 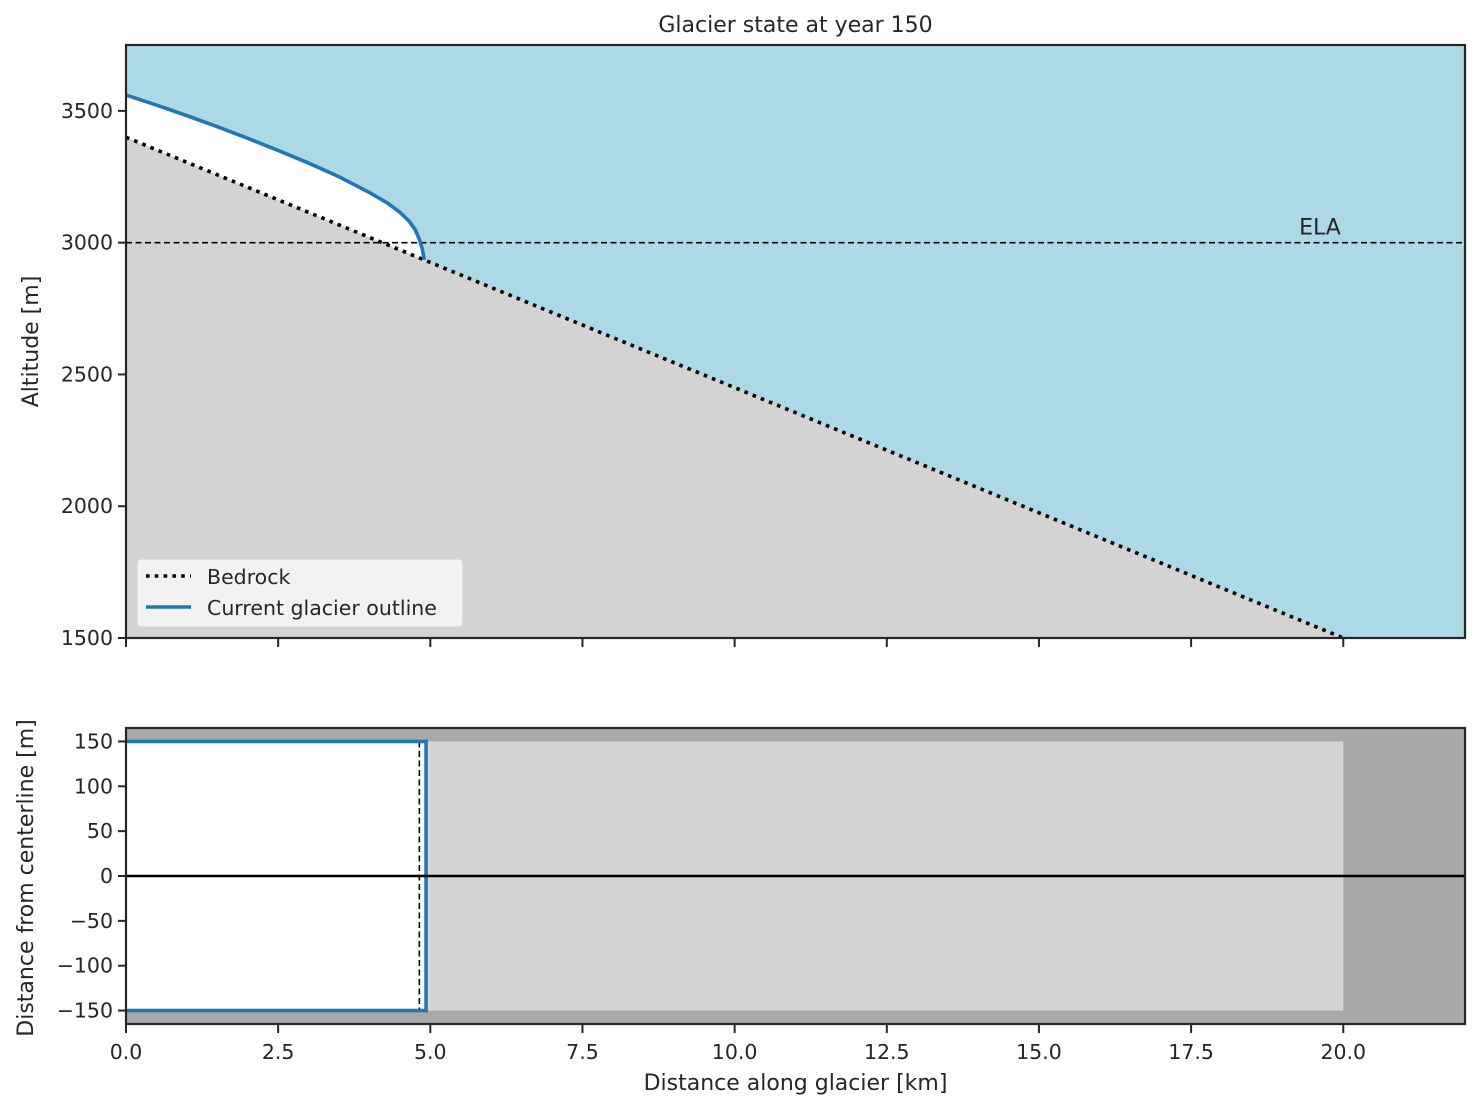 I want to click on y-axis-ticks: 3500 3000 2500 2000 1500, so click(x=93, y=374).